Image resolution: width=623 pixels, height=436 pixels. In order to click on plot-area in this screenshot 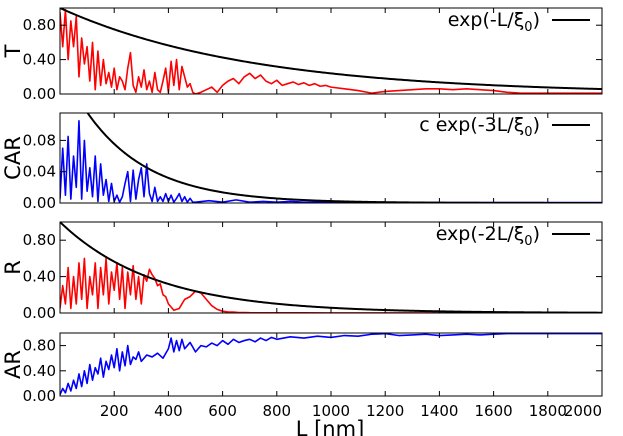, I will do `click(331, 364)`.